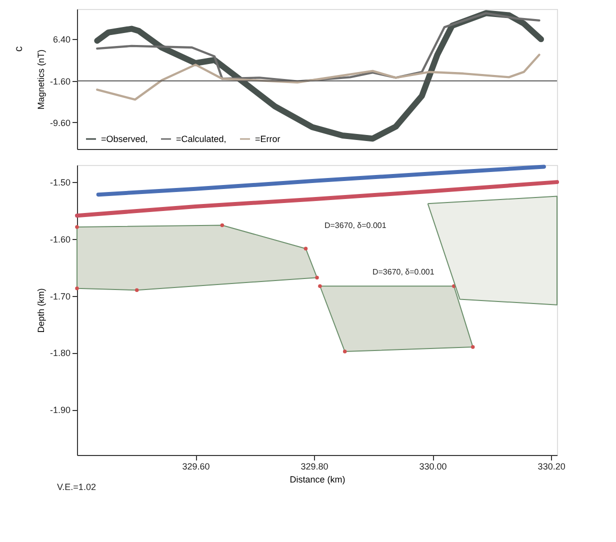  I want to click on y-axis-title: Magnetics (nT), so click(41, 79).